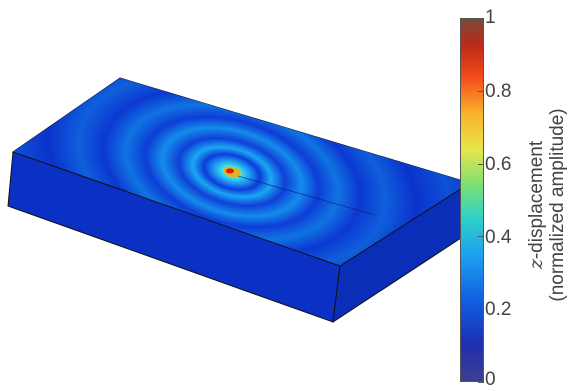 This screenshot has height=391, width=585. Describe the element at coordinates (498, 91) in the screenshot. I see `colorbar-tick-label: 0.8` at that location.